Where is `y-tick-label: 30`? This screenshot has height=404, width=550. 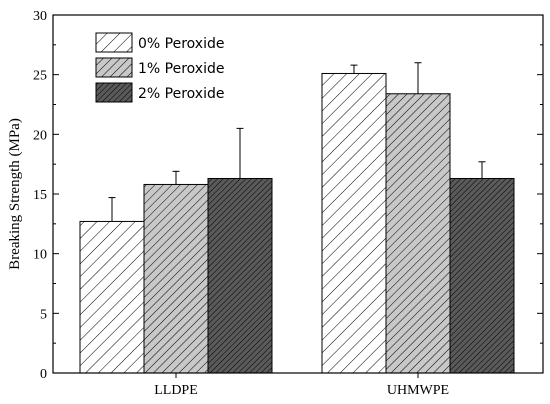
y-tick-label: 30 is located at coordinates (40, 16).